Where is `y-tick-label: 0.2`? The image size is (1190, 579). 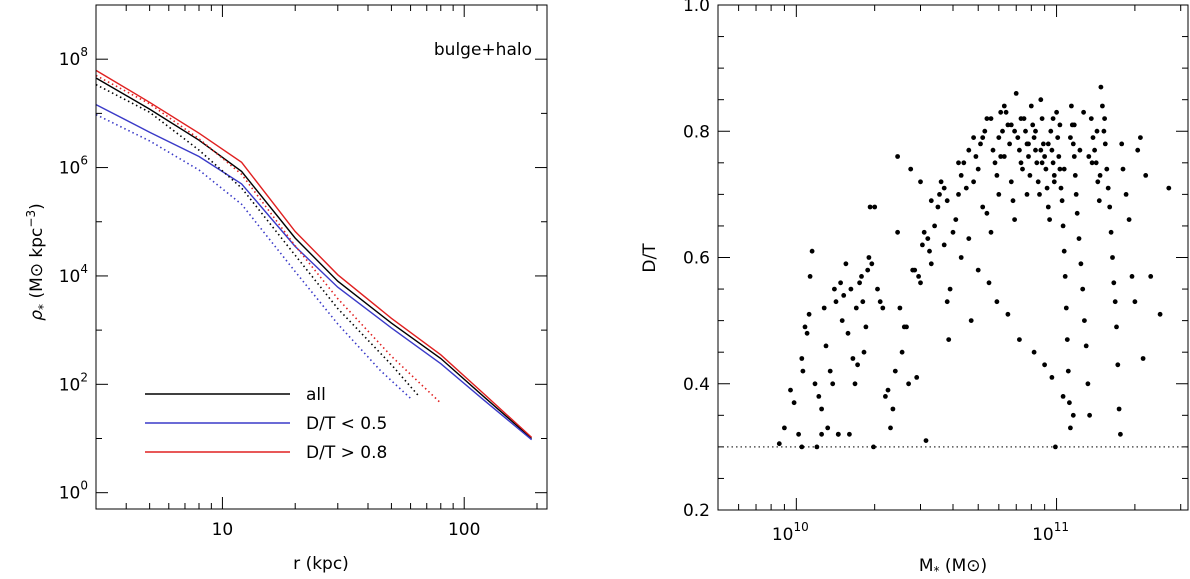 y-tick-label: 0.2 is located at coordinates (696, 511).